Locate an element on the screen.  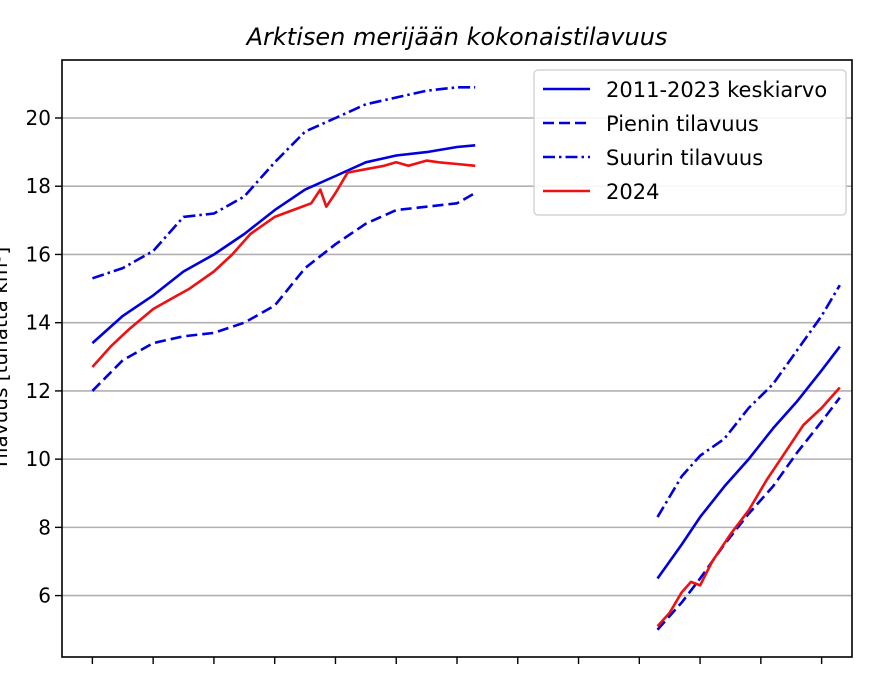
y-axis-ticks: 6 8 10 12 14 16 18 20 is located at coordinates (44, 357).